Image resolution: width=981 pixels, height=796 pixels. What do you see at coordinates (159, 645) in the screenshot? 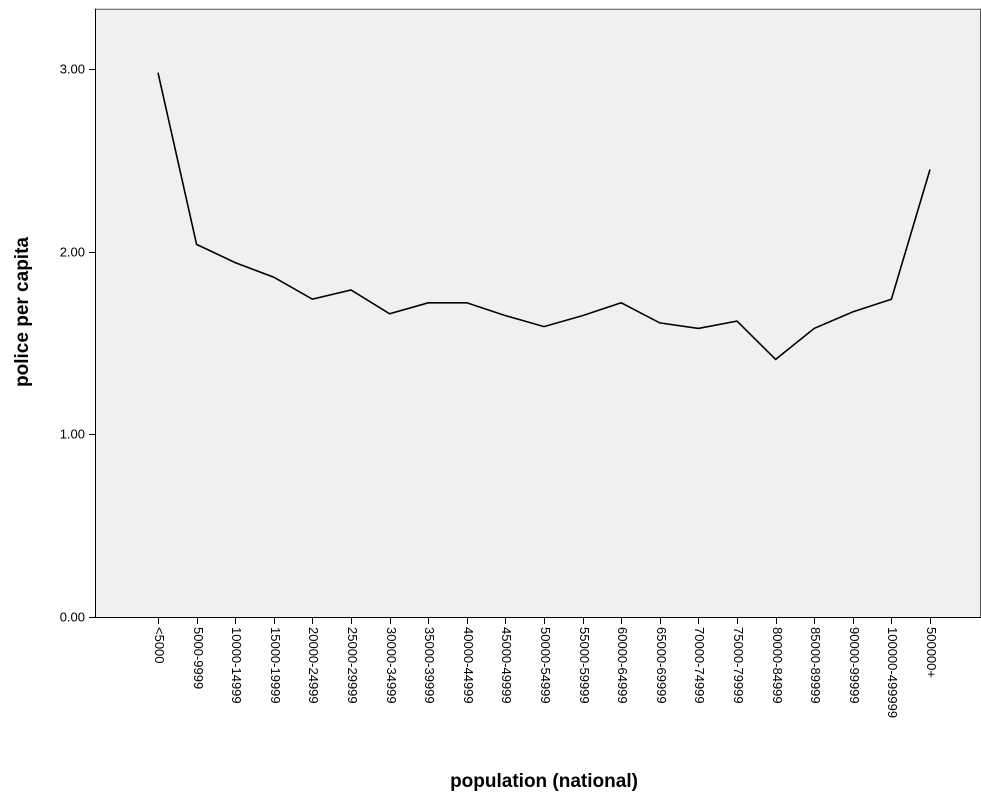
I see `x-tick-label: <5000` at bounding box center [159, 645].